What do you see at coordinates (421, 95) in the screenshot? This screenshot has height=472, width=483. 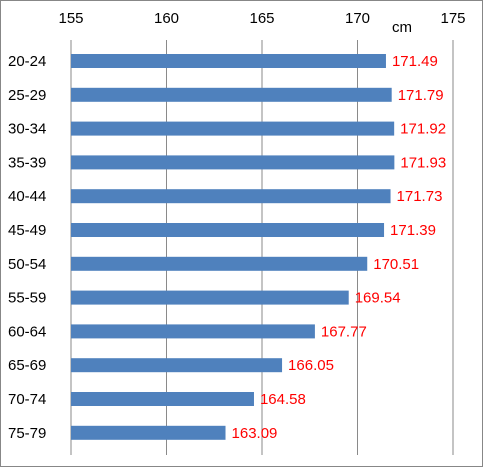 I see `value-label: 171.79` at bounding box center [421, 95].